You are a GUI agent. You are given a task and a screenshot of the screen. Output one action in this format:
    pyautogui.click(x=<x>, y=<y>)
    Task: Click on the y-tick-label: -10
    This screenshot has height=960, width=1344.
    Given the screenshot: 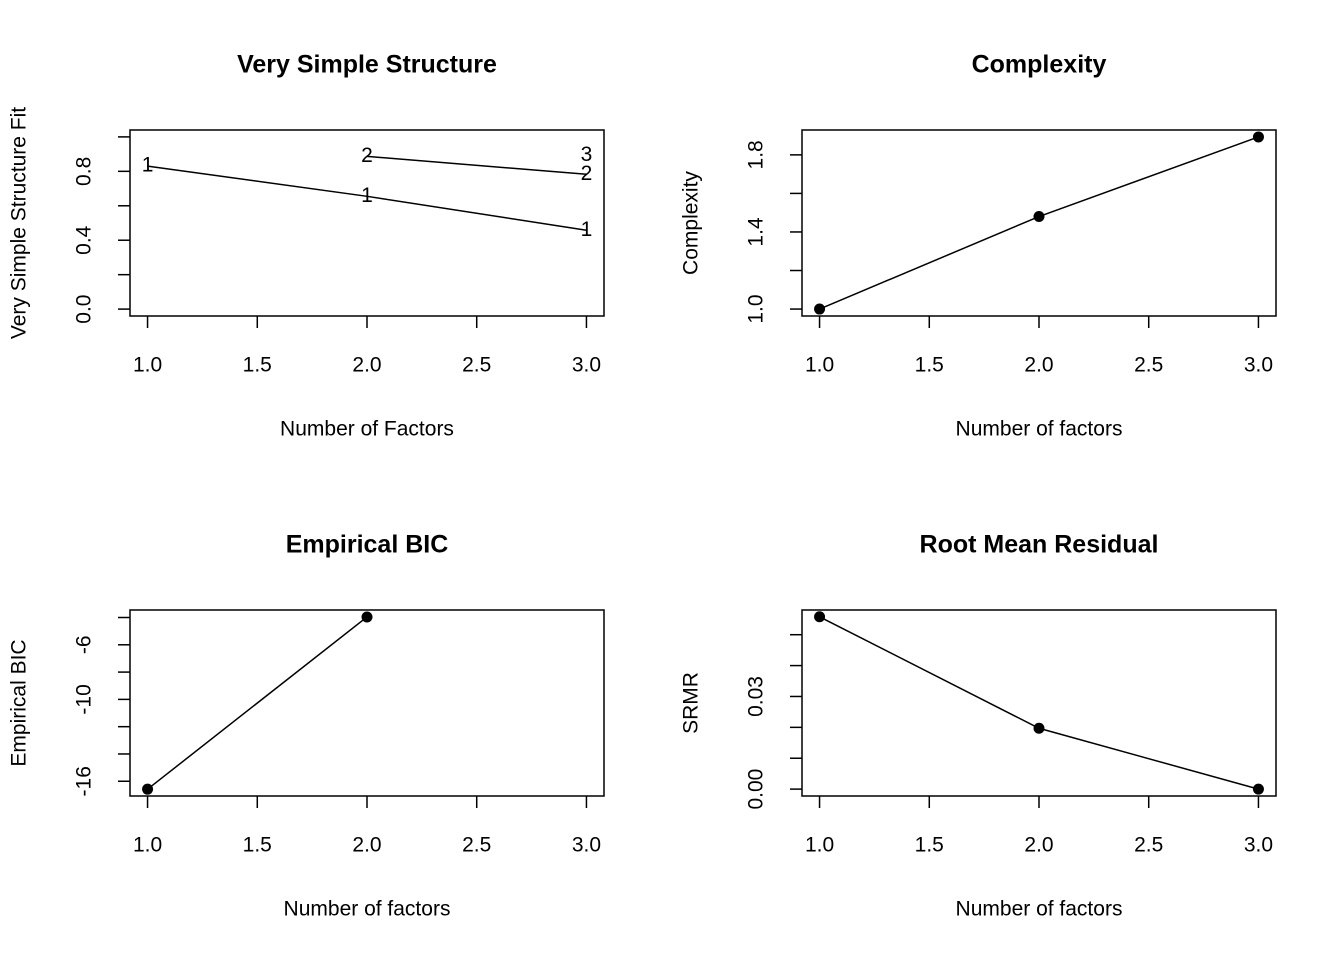 What is the action you would take?
    pyautogui.click(x=84, y=699)
    